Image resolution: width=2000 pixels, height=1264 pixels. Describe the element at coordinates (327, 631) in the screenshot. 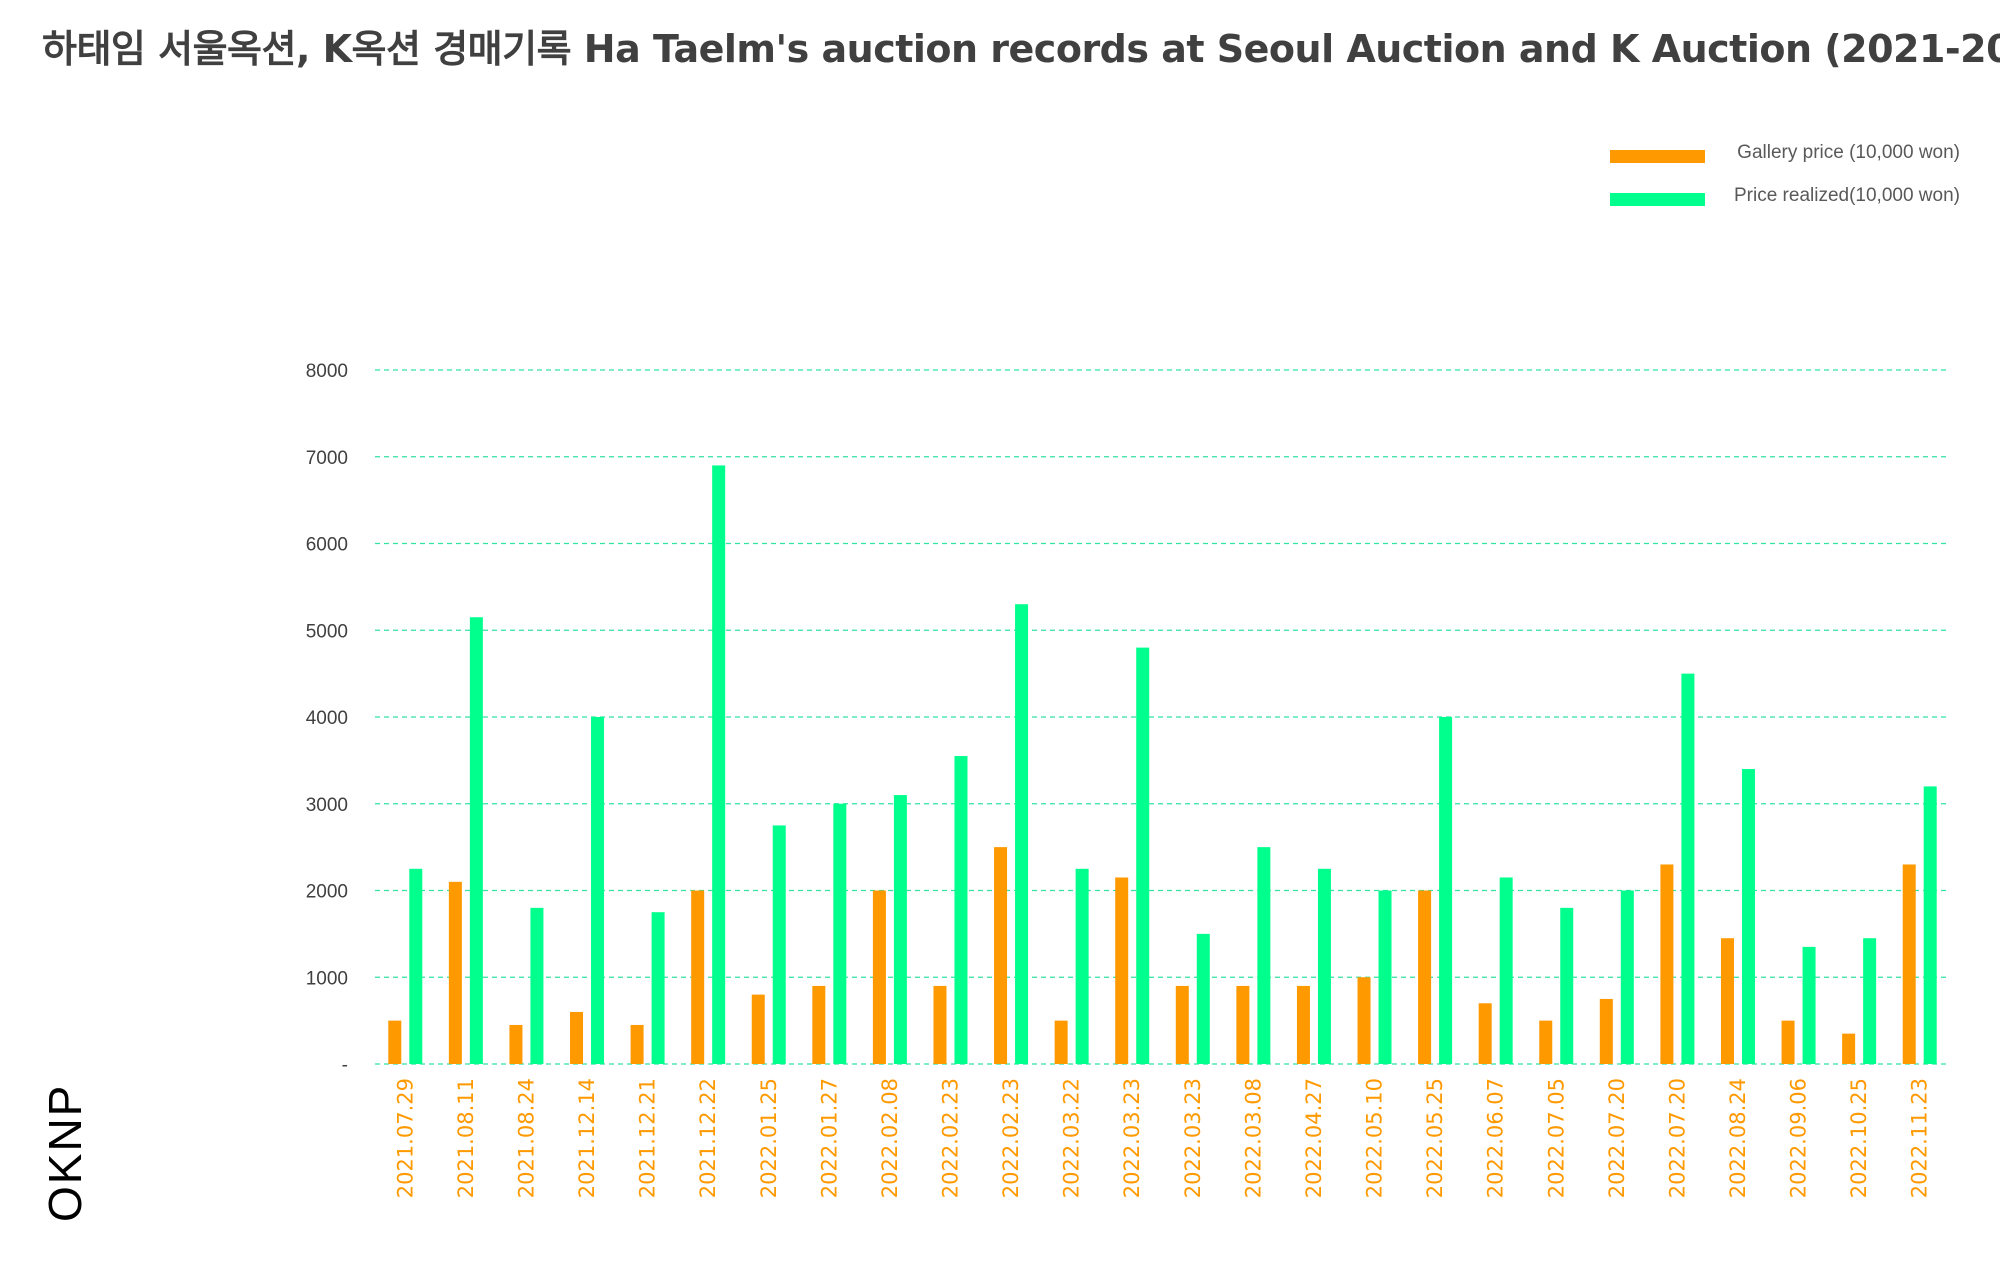

I see `y-tick-label: 5000` at that location.